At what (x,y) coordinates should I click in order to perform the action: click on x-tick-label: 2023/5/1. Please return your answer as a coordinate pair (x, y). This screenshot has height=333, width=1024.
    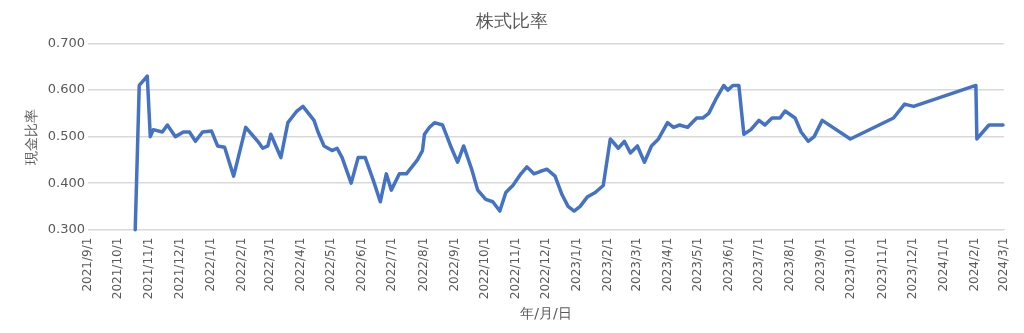
    Looking at the image, I should click on (696, 264).